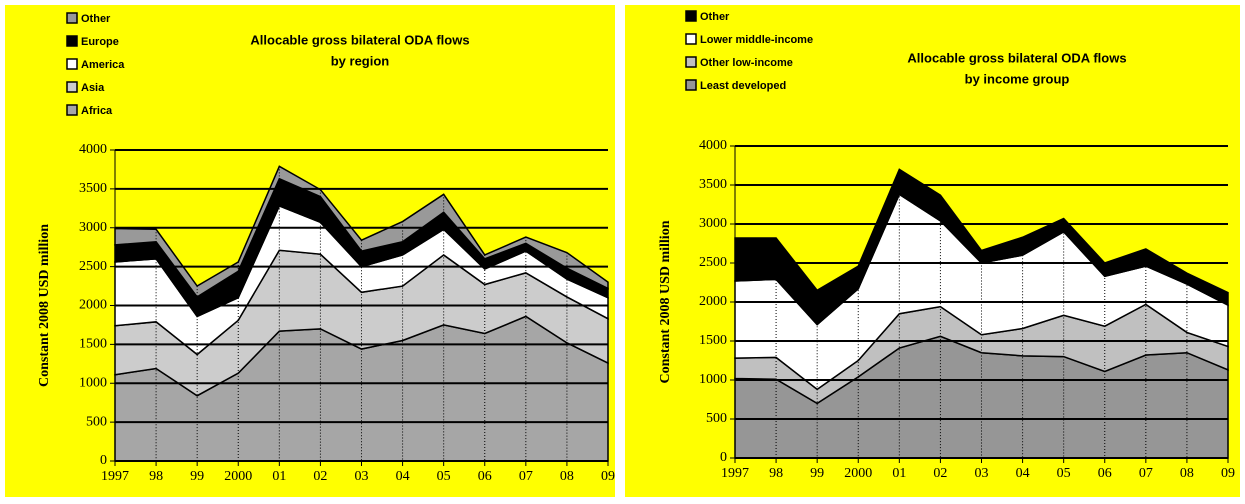  What do you see at coordinates (100, 42) in the screenshot?
I see `legend-label: Europe` at bounding box center [100, 42].